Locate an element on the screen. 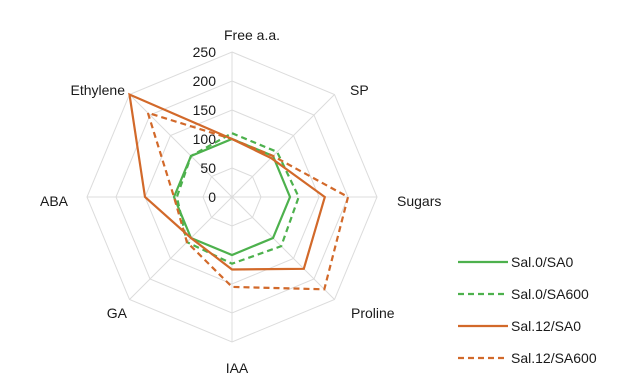 This screenshot has width=622, height=379. legend-label-2: Sal.12/SA0 is located at coordinates (546, 326).